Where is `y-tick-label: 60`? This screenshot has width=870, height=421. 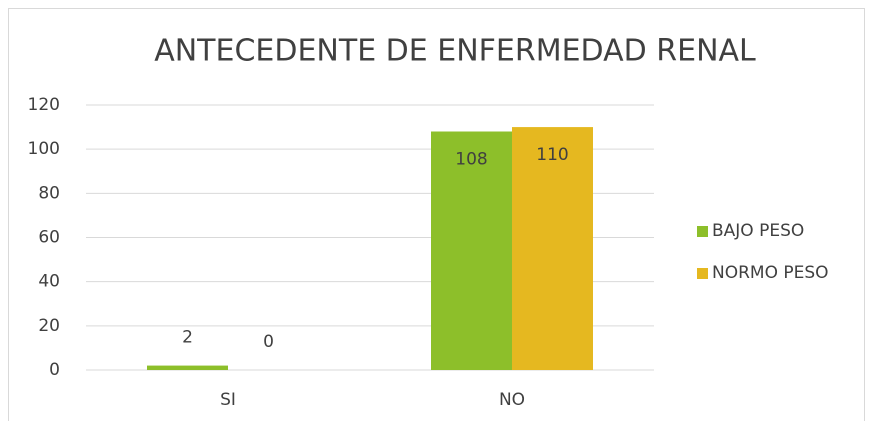 y-tick-label: 60 is located at coordinates (49, 238).